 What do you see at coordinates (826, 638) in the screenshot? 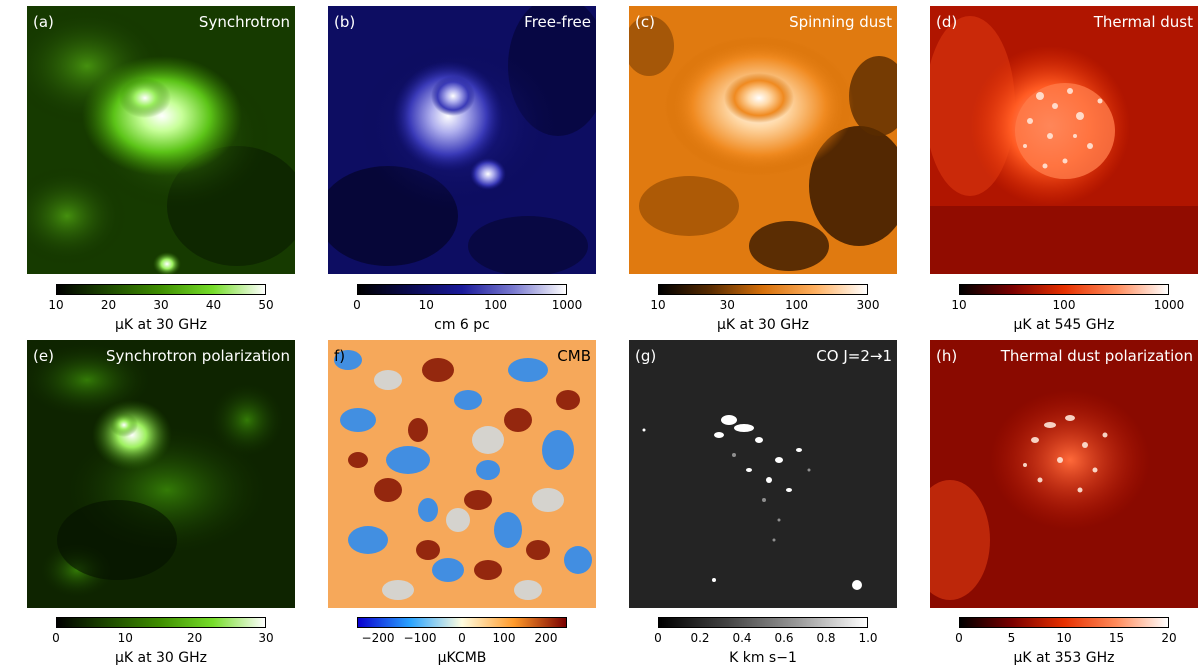
I see `tick-label: 0.8` at bounding box center [826, 638].